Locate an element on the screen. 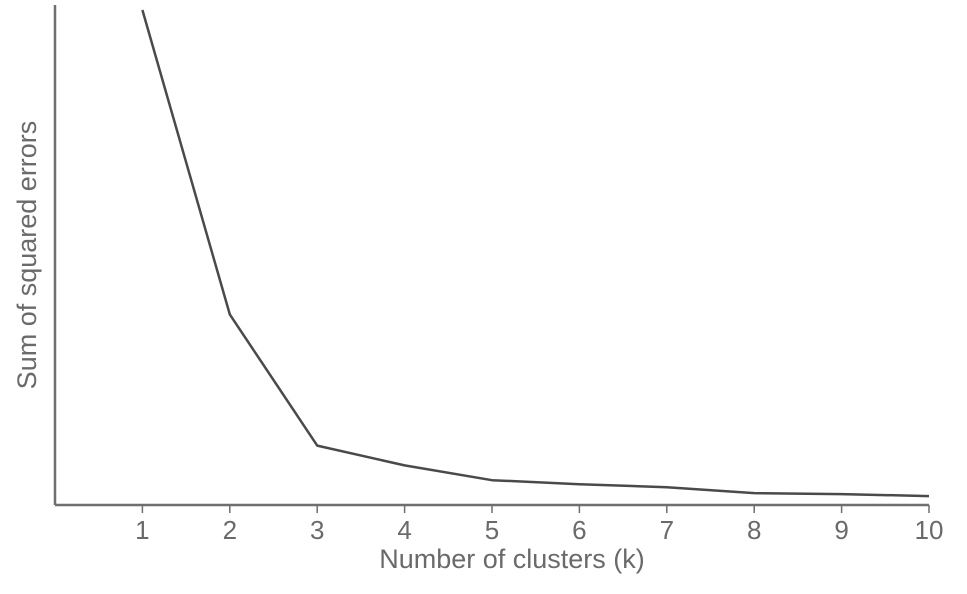 This screenshot has width=967, height=594. x-axis-label: Number of clusters (k) is located at coordinates (512, 559).